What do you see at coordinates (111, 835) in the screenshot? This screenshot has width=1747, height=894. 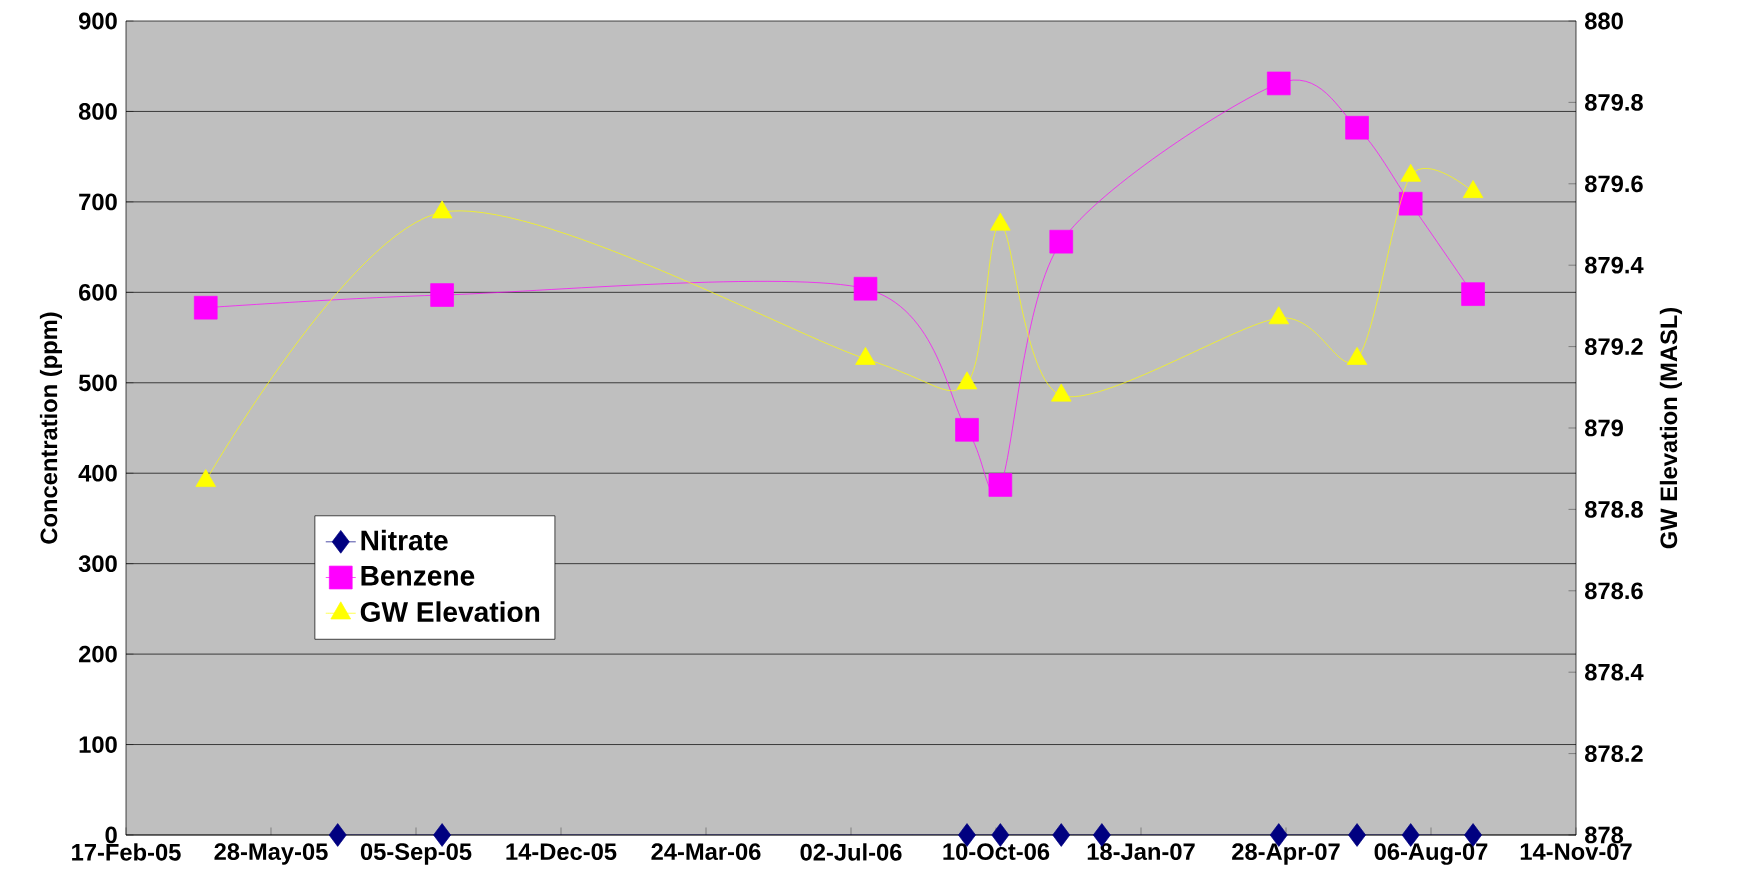 I see `y-tick-label: 0` at bounding box center [111, 835].